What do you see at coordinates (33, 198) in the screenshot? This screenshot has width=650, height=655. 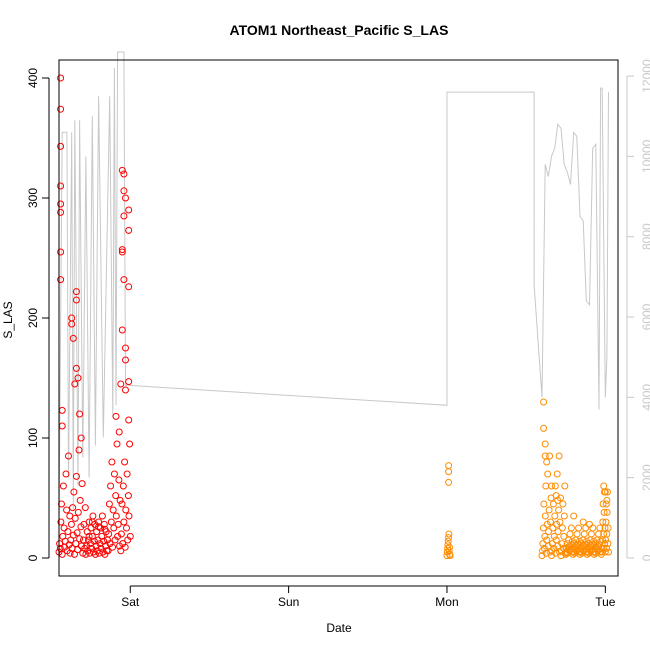 I see `y-tick-label: 300` at bounding box center [33, 198].